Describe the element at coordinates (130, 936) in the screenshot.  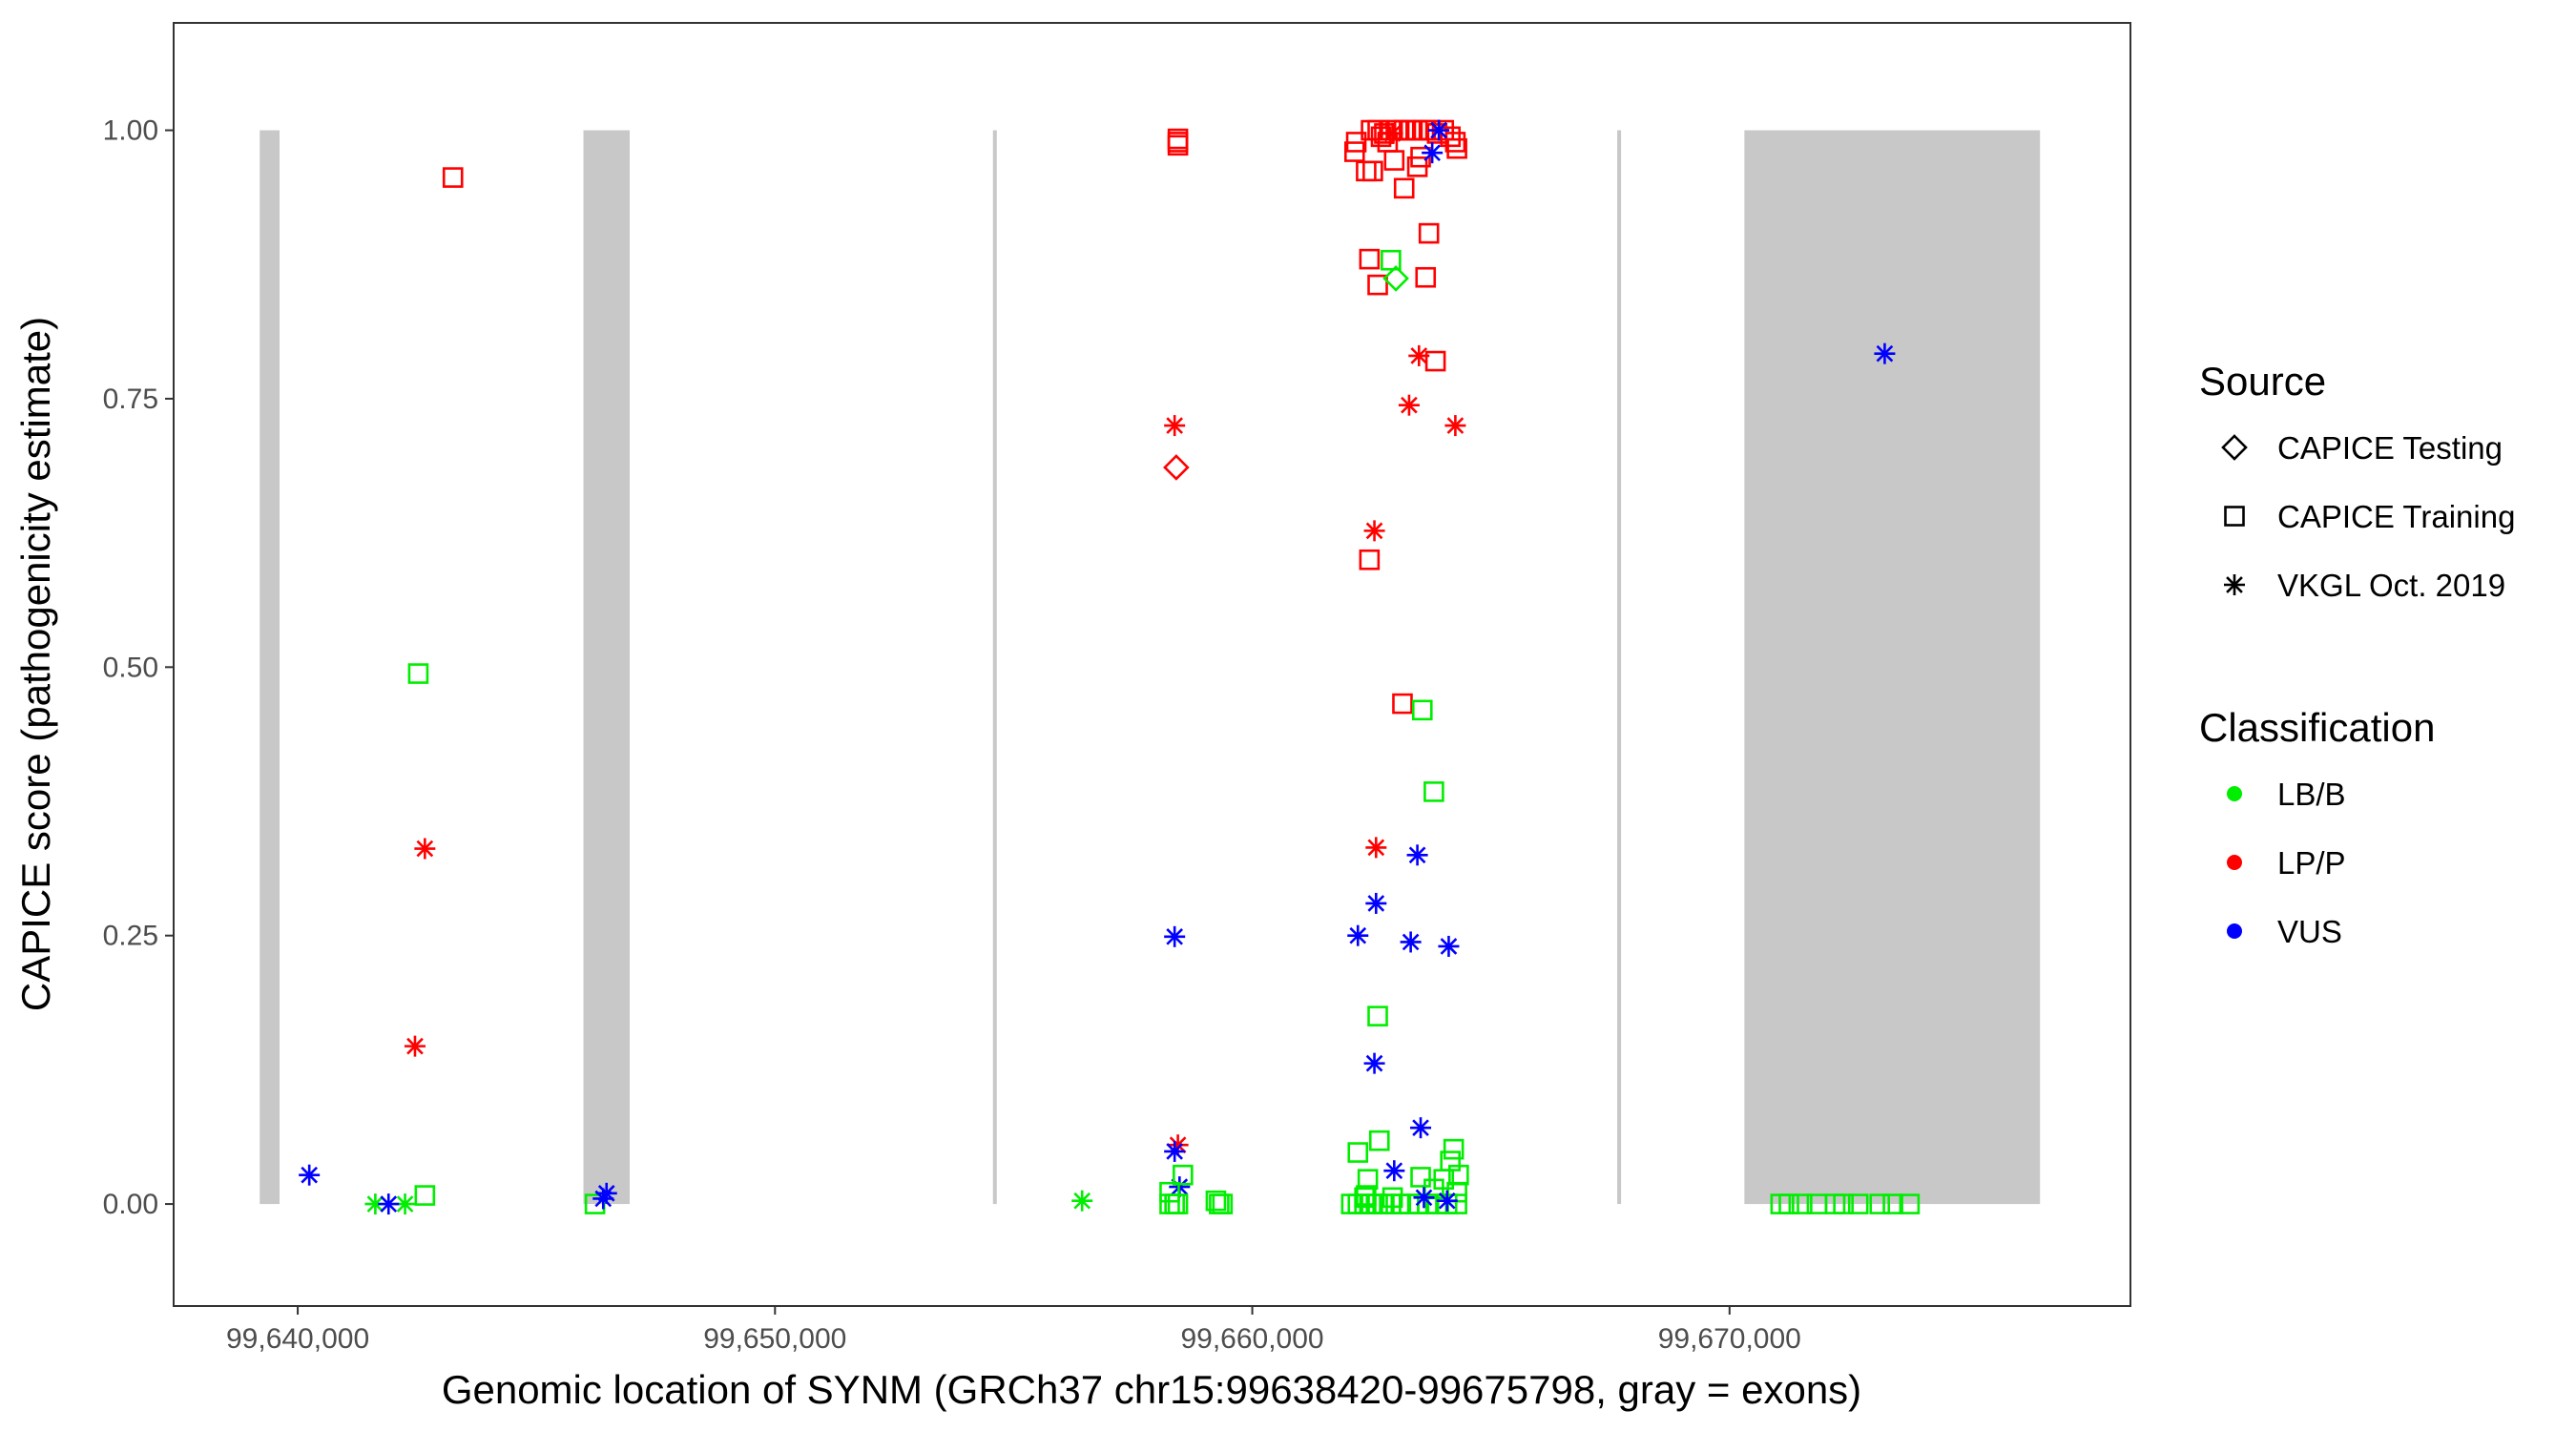
I see `y-tick-label: 0.25` at that location.